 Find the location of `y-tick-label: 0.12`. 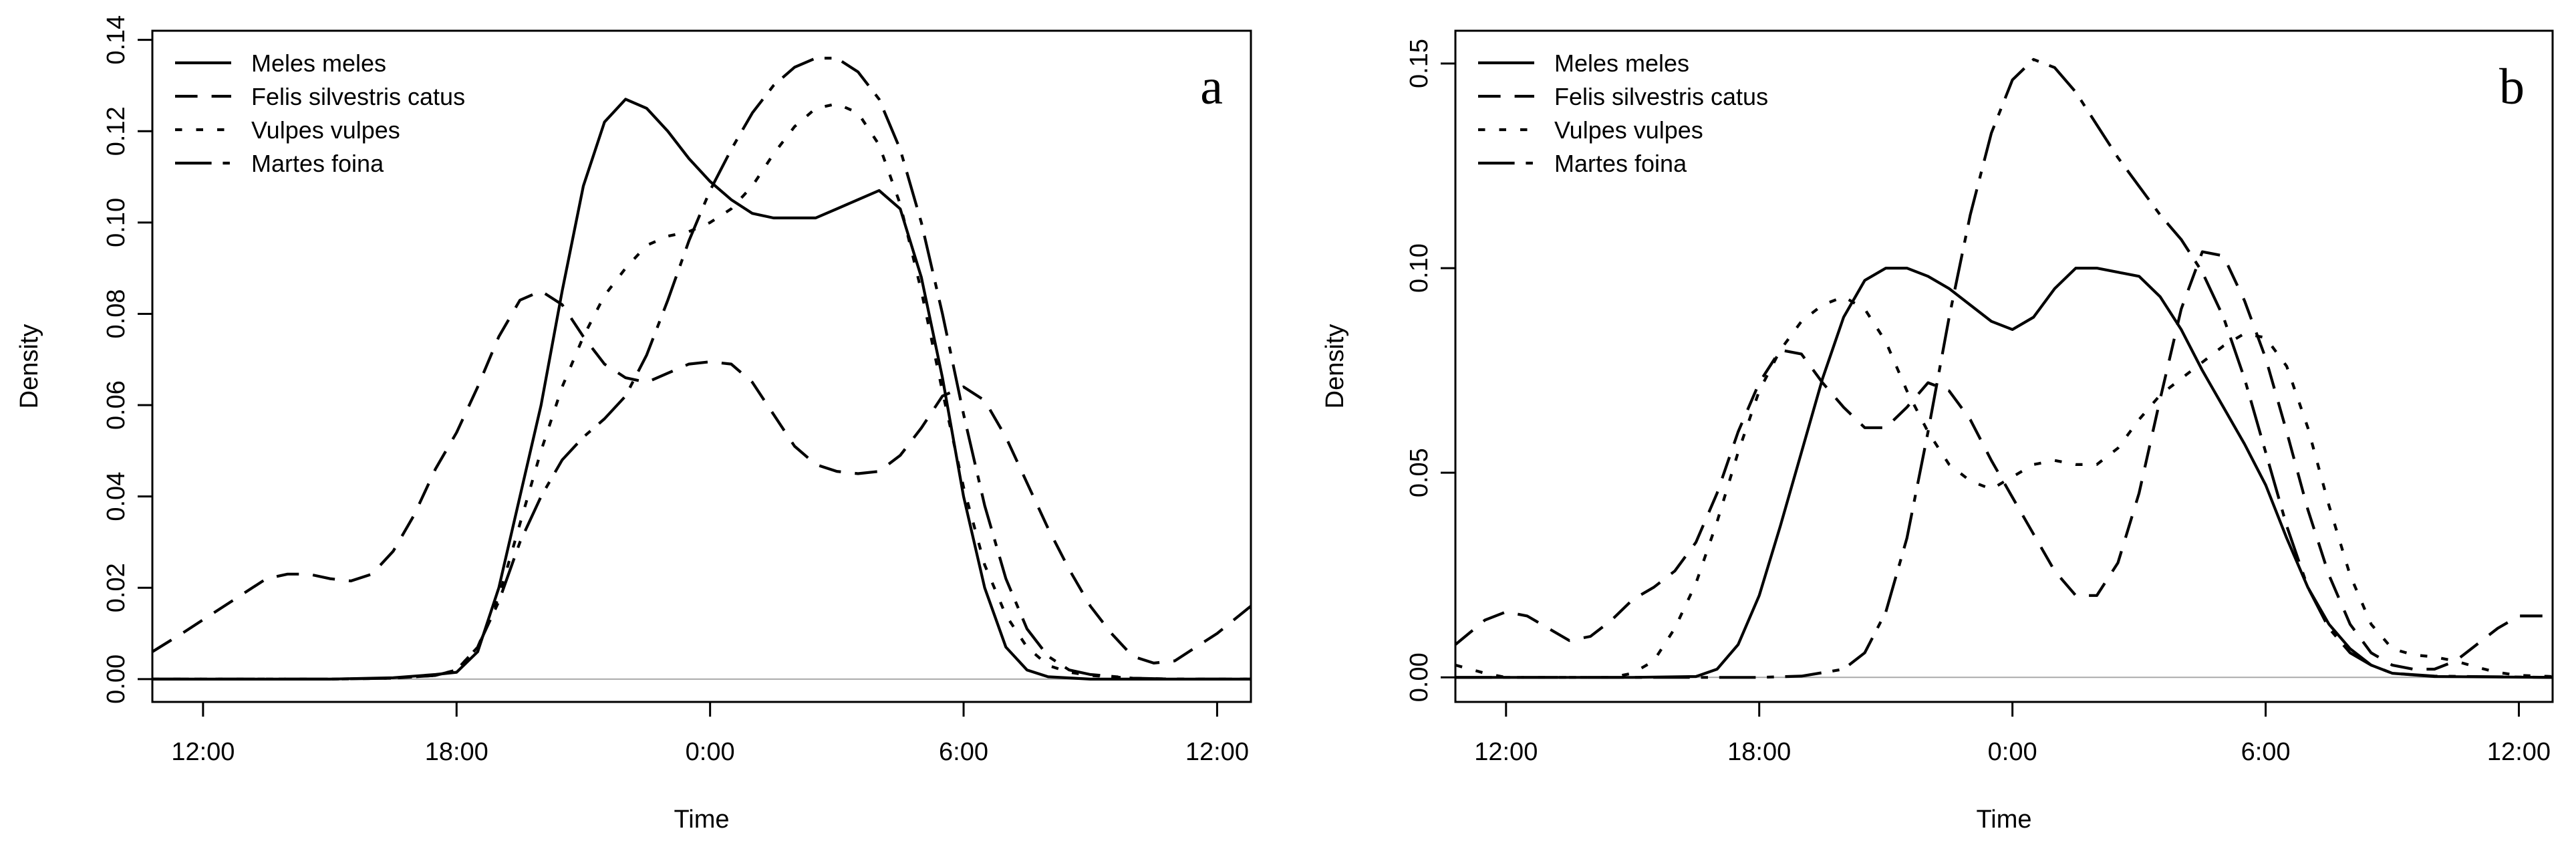

y-tick-label: 0.12 is located at coordinates (116, 131).